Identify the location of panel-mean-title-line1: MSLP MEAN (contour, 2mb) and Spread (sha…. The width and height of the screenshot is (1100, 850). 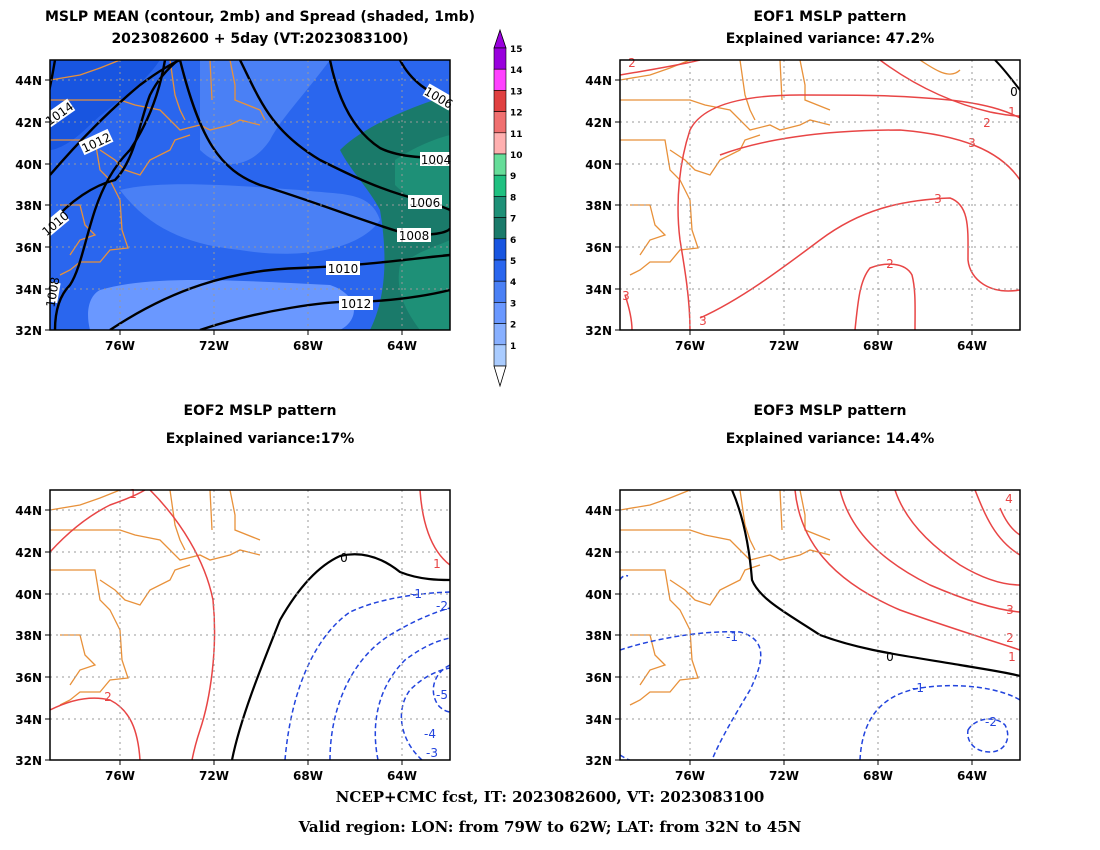
(260, 17).